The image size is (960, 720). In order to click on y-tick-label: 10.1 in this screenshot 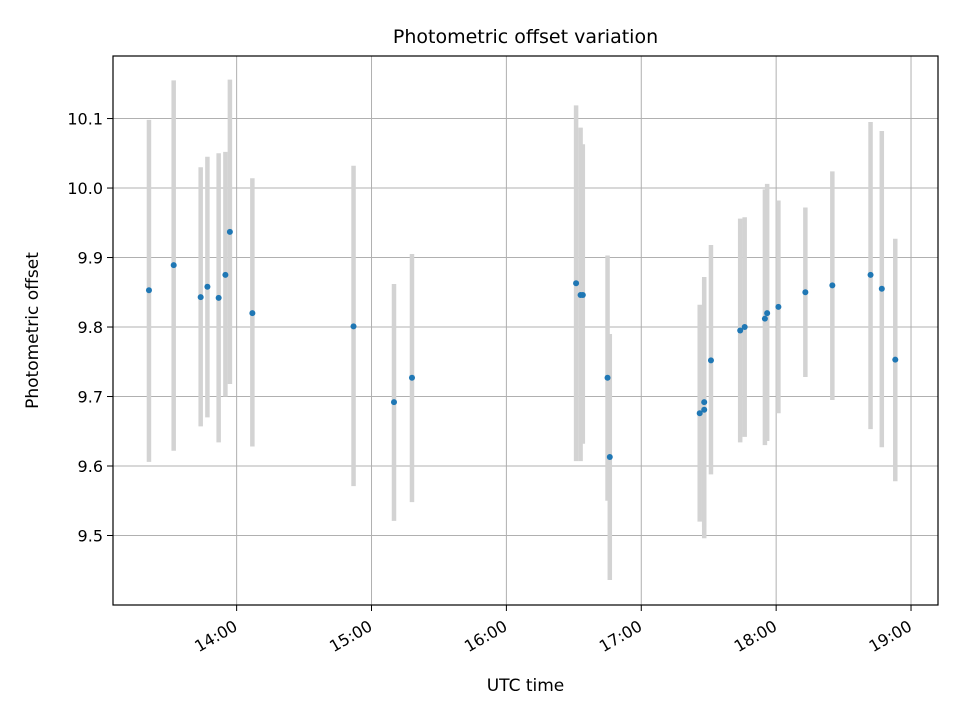, I will do `click(85, 119)`.